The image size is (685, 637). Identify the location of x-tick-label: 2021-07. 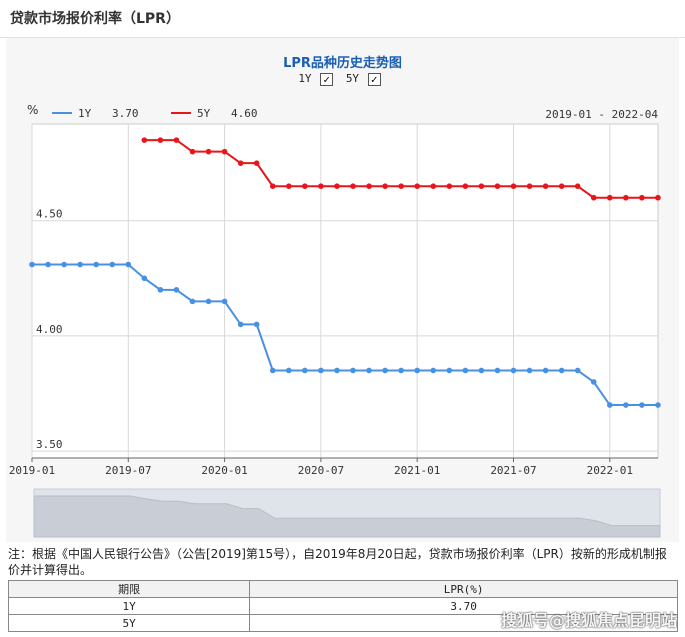
(513, 470).